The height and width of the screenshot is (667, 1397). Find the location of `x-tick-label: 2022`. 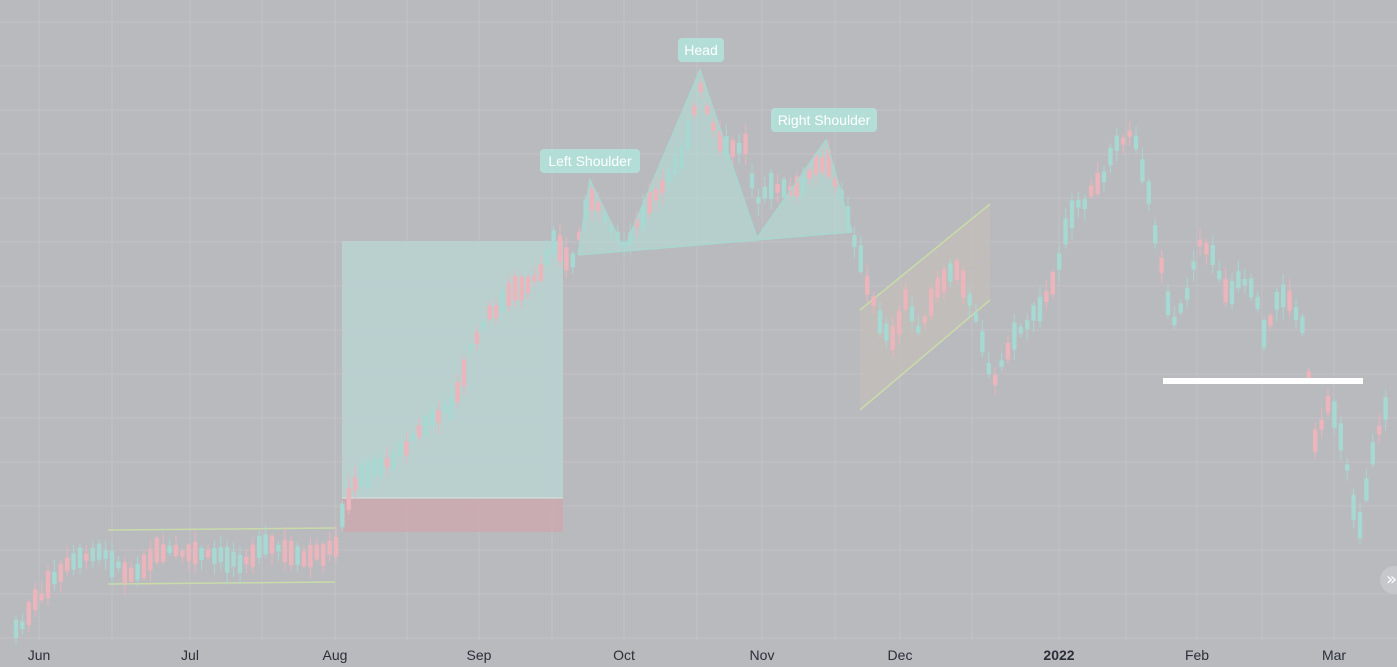

x-tick-label: 2022 is located at coordinates (1058, 655).